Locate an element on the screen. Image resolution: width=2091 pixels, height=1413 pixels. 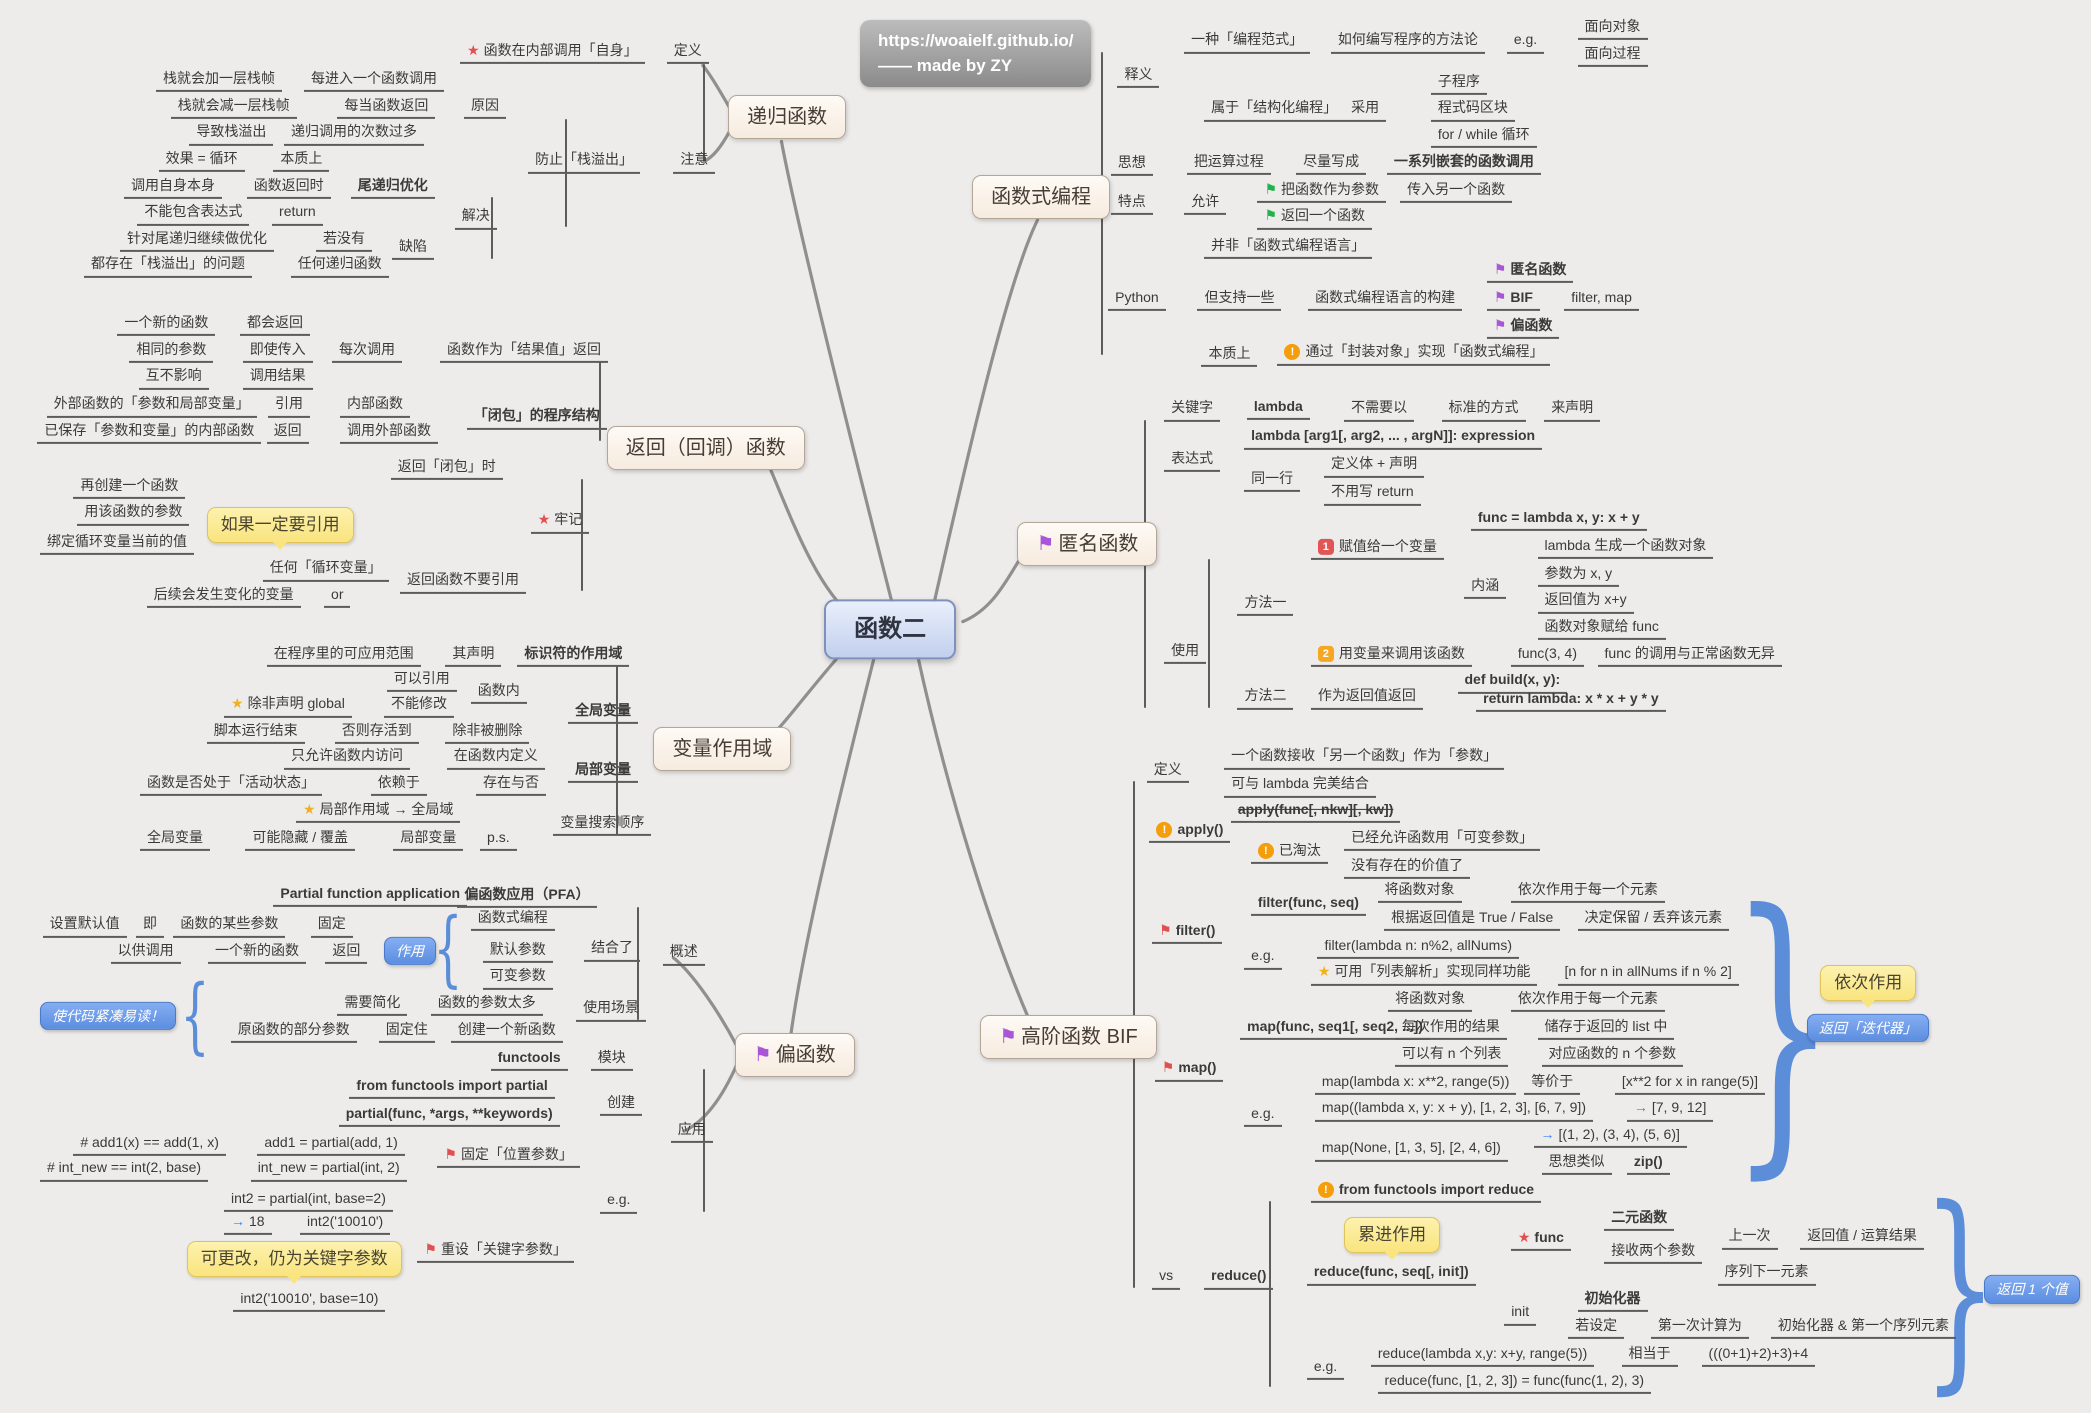
map-node: 不用写 return is located at coordinates (1372, 493).